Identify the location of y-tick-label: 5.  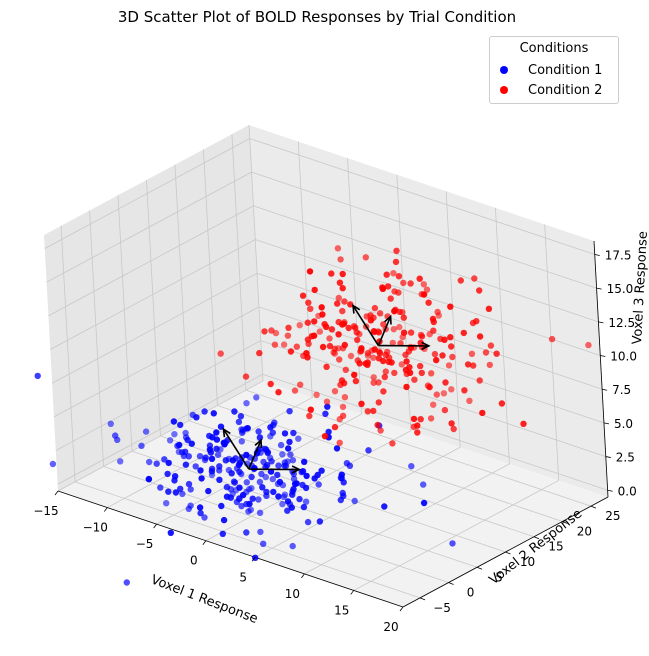
(499, 577).